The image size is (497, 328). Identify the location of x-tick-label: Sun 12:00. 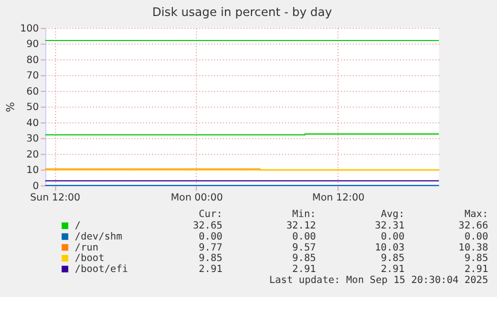
(55, 198).